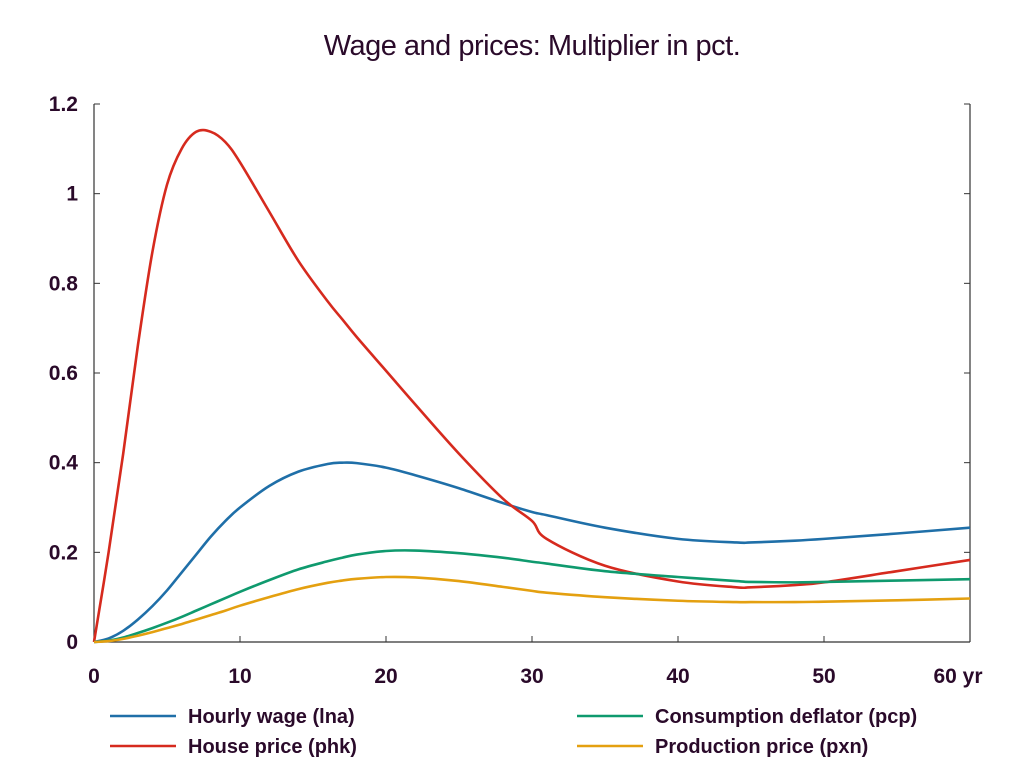 This screenshot has width=1024, height=778. I want to click on y-tick-label: 0.4, so click(64, 463).